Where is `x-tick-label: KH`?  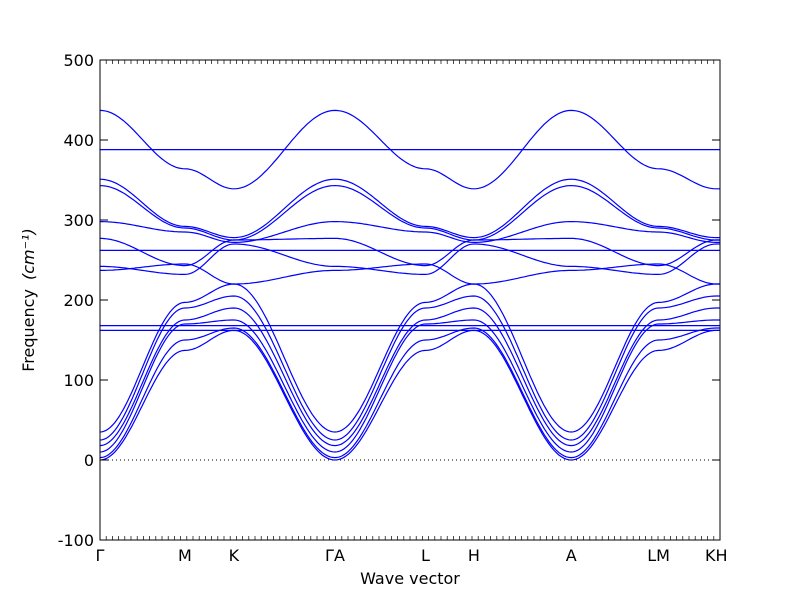 x-tick-label: KH is located at coordinates (716, 555).